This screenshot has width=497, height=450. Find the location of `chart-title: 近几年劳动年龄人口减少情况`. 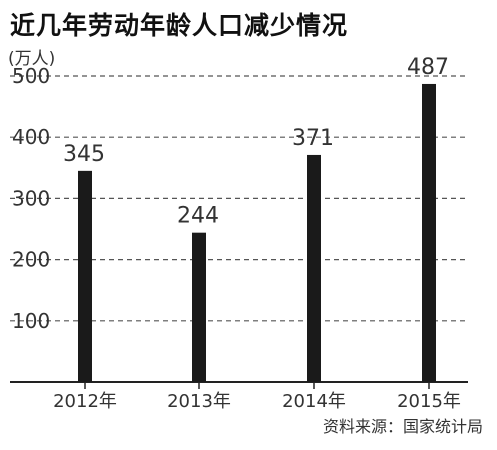

chart-title: 近几年劳动年龄人口减少情况 is located at coordinates (179, 25).